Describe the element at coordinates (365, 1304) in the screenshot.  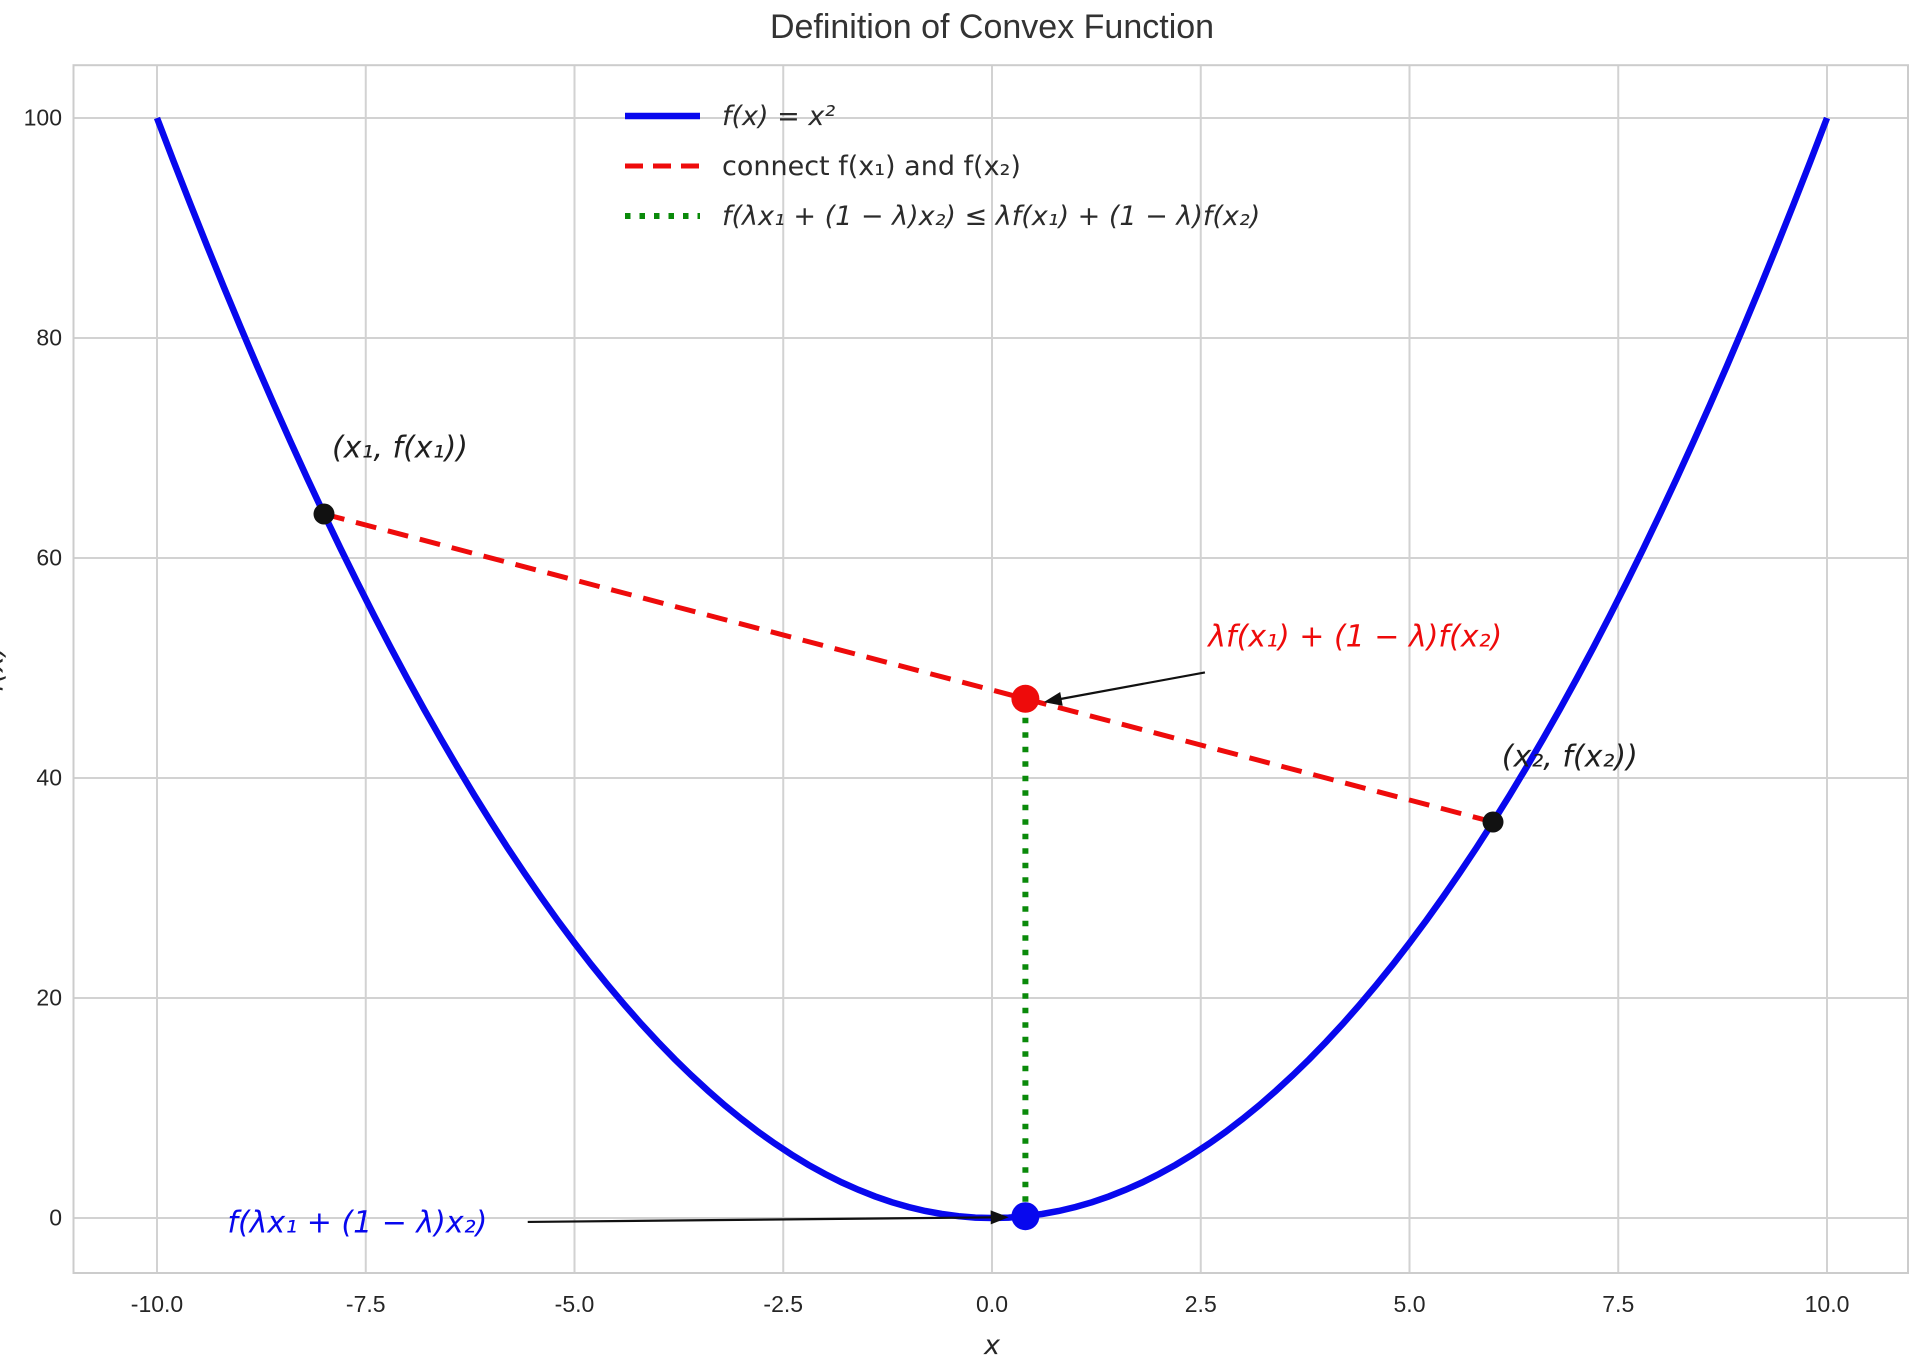
I see `x-tick-label: -7.5` at that location.